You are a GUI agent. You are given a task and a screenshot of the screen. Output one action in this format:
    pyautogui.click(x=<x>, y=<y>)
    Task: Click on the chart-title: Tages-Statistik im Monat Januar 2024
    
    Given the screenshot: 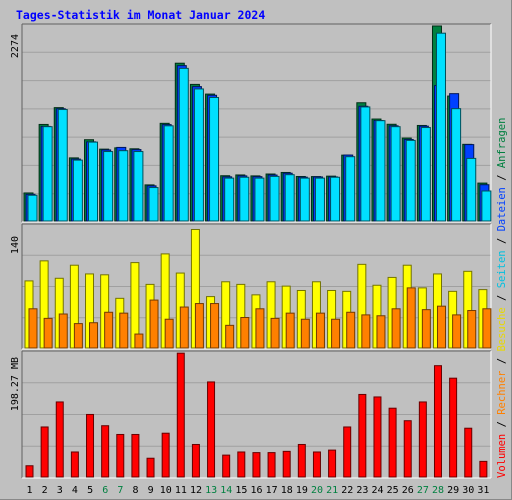 What is the action you would take?
    pyautogui.click(x=141, y=15)
    